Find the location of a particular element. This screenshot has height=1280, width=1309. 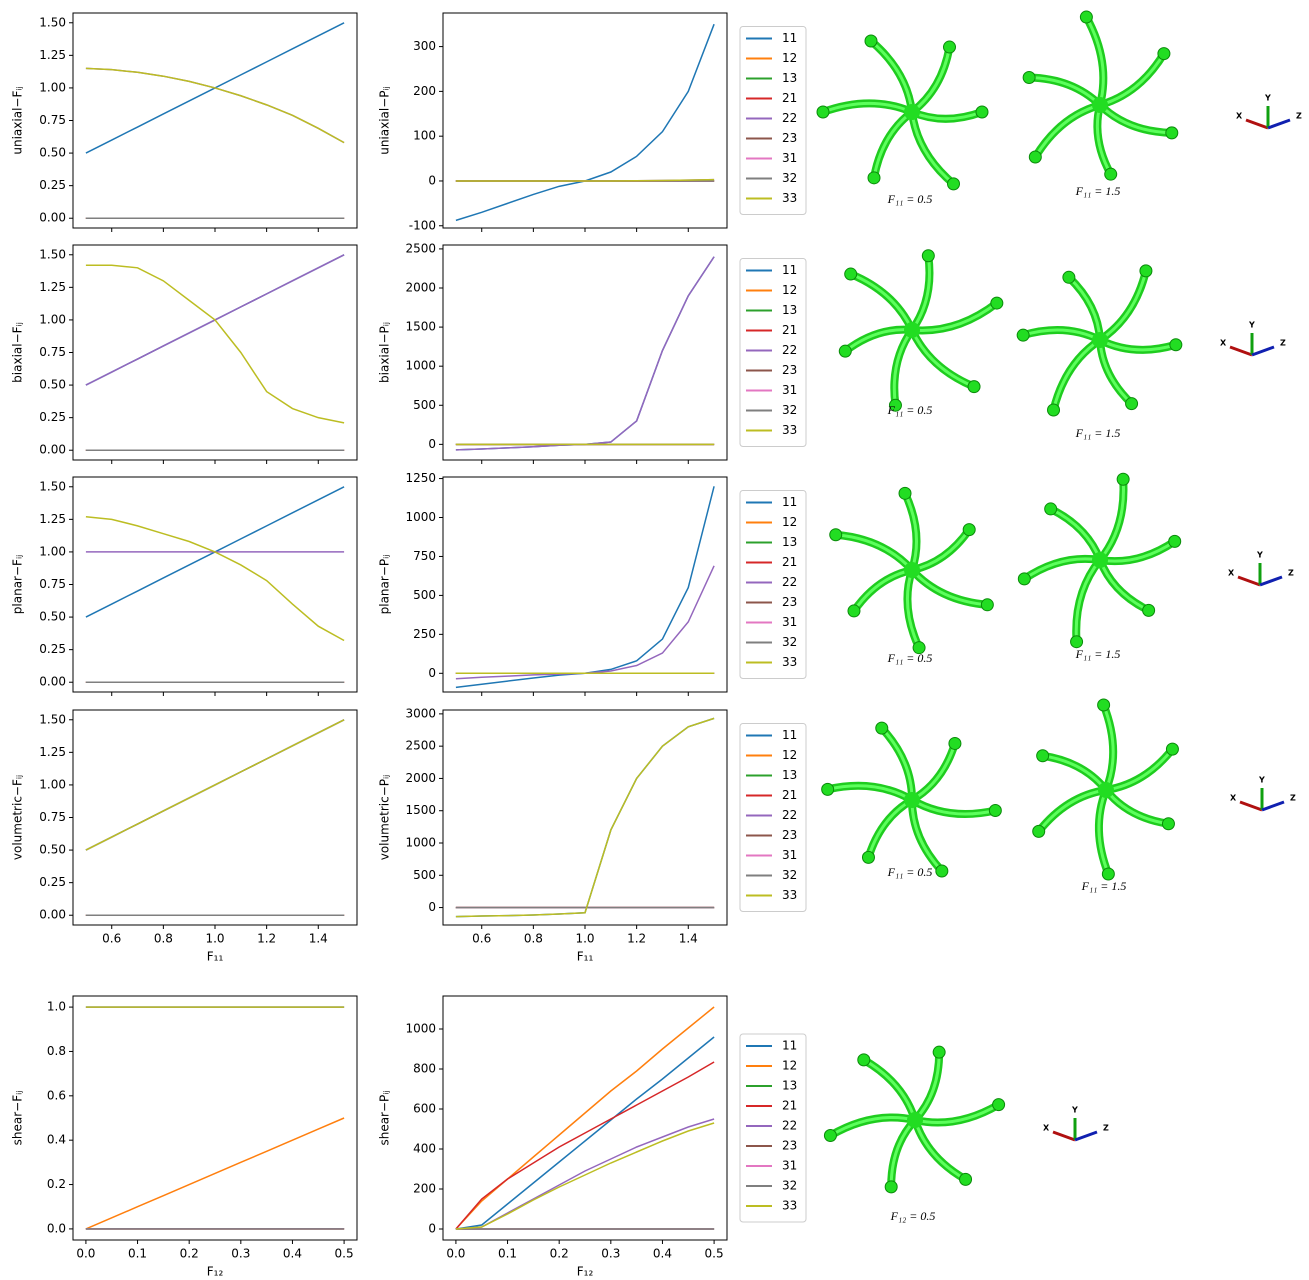

y-tick-label: 300 is located at coordinates (424, 46).